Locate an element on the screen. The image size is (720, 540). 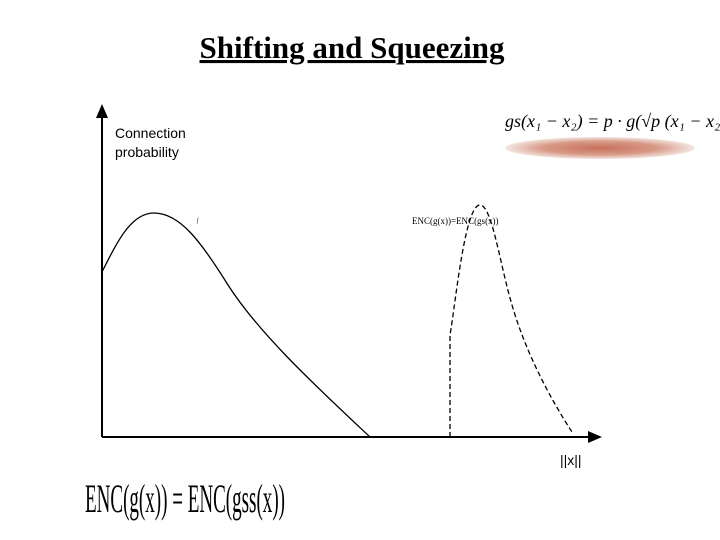
photo-strip is located at coordinates (600, 148).